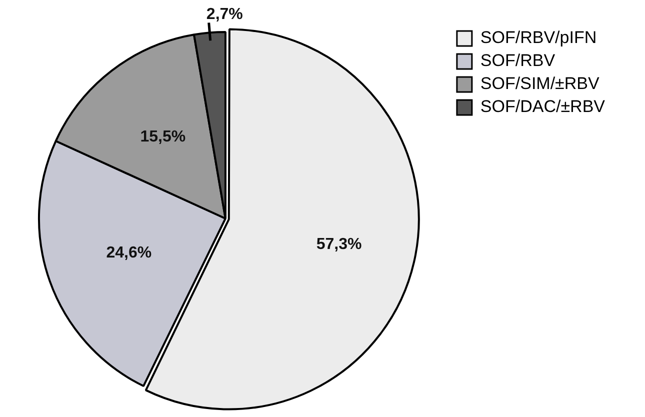 The image size is (645, 417). I want to click on data-label: 57,3%, so click(339, 245).